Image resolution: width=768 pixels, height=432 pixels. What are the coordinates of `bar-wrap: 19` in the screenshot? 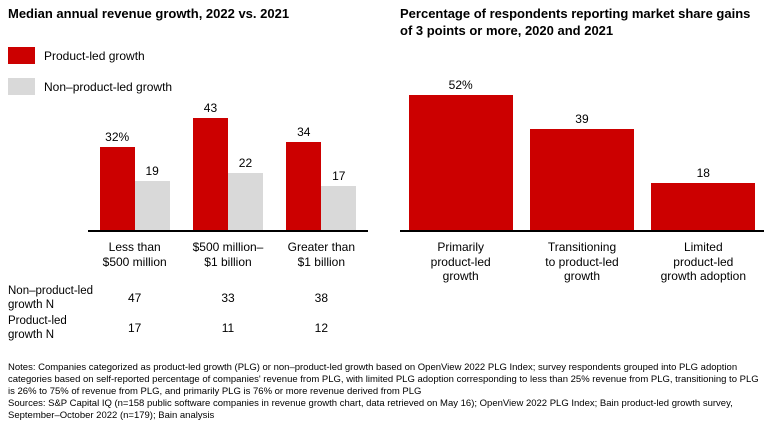 It's located at (152, 196).